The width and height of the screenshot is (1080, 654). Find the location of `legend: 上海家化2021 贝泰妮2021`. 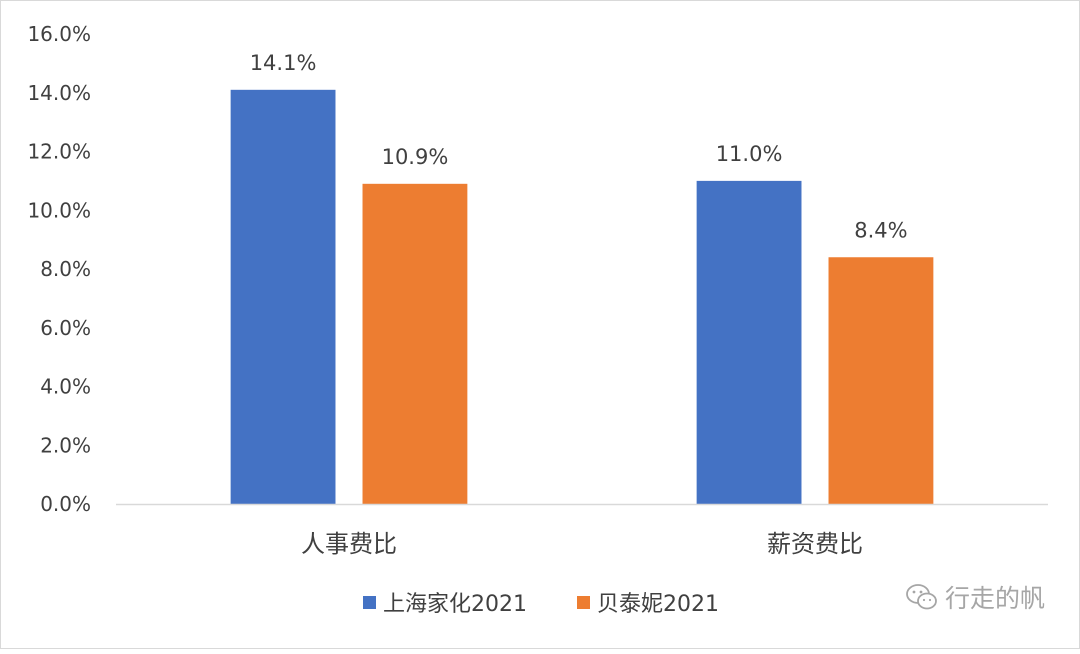

legend: 上海家化2021 贝泰妮2021 is located at coordinates (541, 604).